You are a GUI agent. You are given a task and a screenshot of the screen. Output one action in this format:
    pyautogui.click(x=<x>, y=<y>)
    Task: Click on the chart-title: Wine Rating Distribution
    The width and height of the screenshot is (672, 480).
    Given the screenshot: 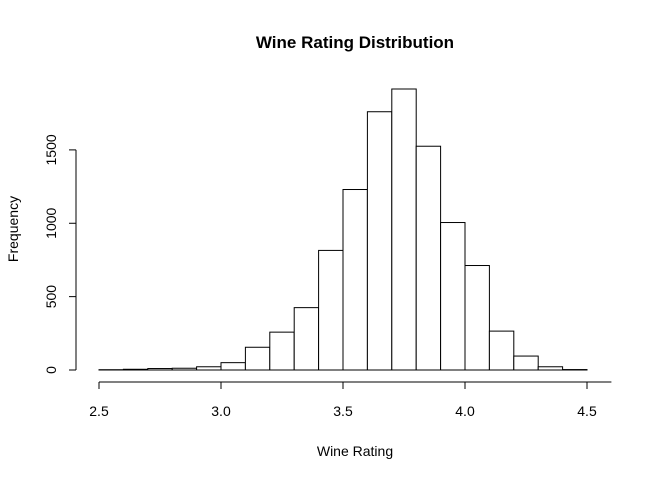 What is the action you would take?
    pyautogui.click(x=355, y=42)
    